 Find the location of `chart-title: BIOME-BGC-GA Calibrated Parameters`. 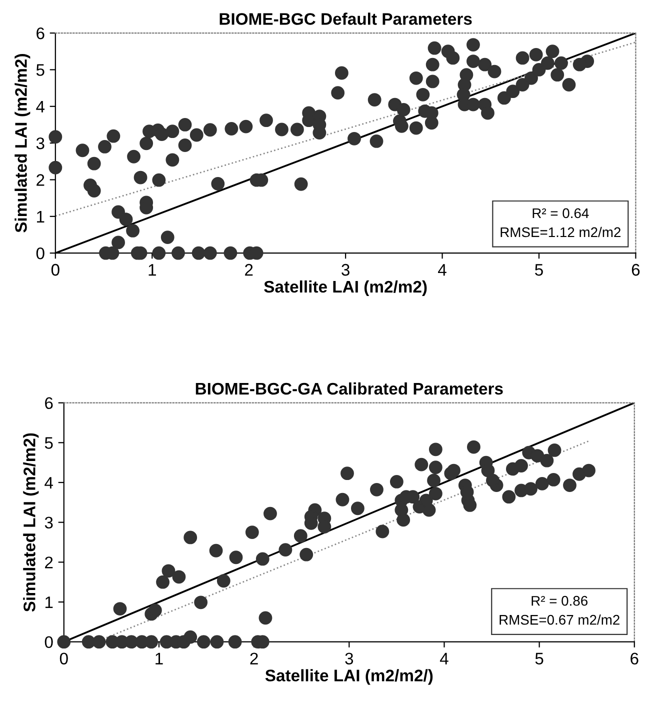

chart-title: BIOME-BGC-GA Calibrated Parameters is located at coordinates (349, 388).